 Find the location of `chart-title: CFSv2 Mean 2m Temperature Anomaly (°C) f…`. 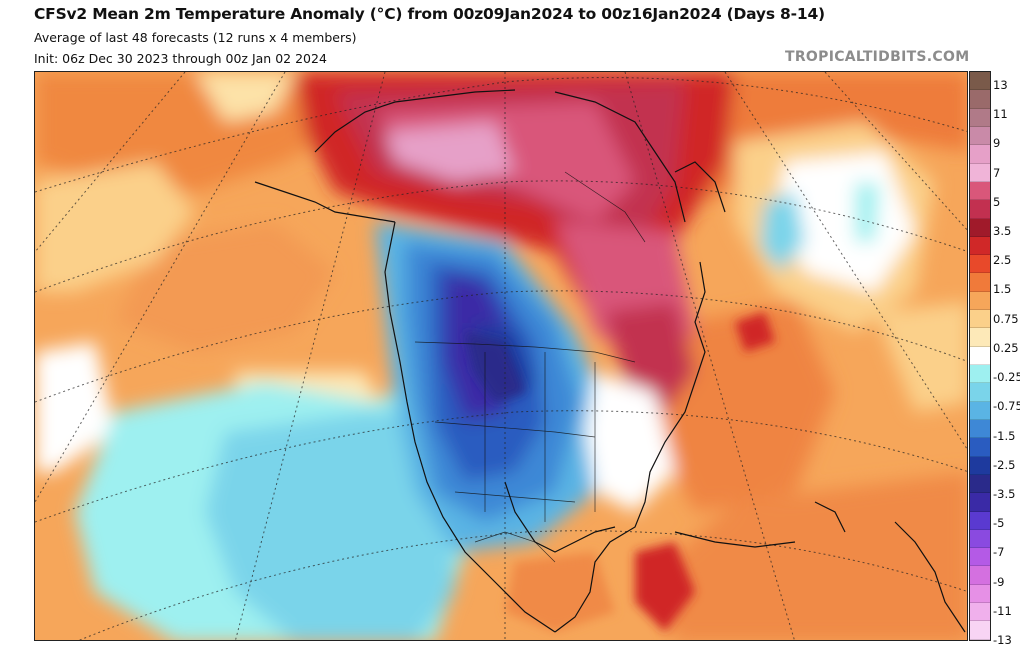

chart-title: CFSv2 Mean 2m Temperature Anomaly (°C) f… is located at coordinates (429, 14).